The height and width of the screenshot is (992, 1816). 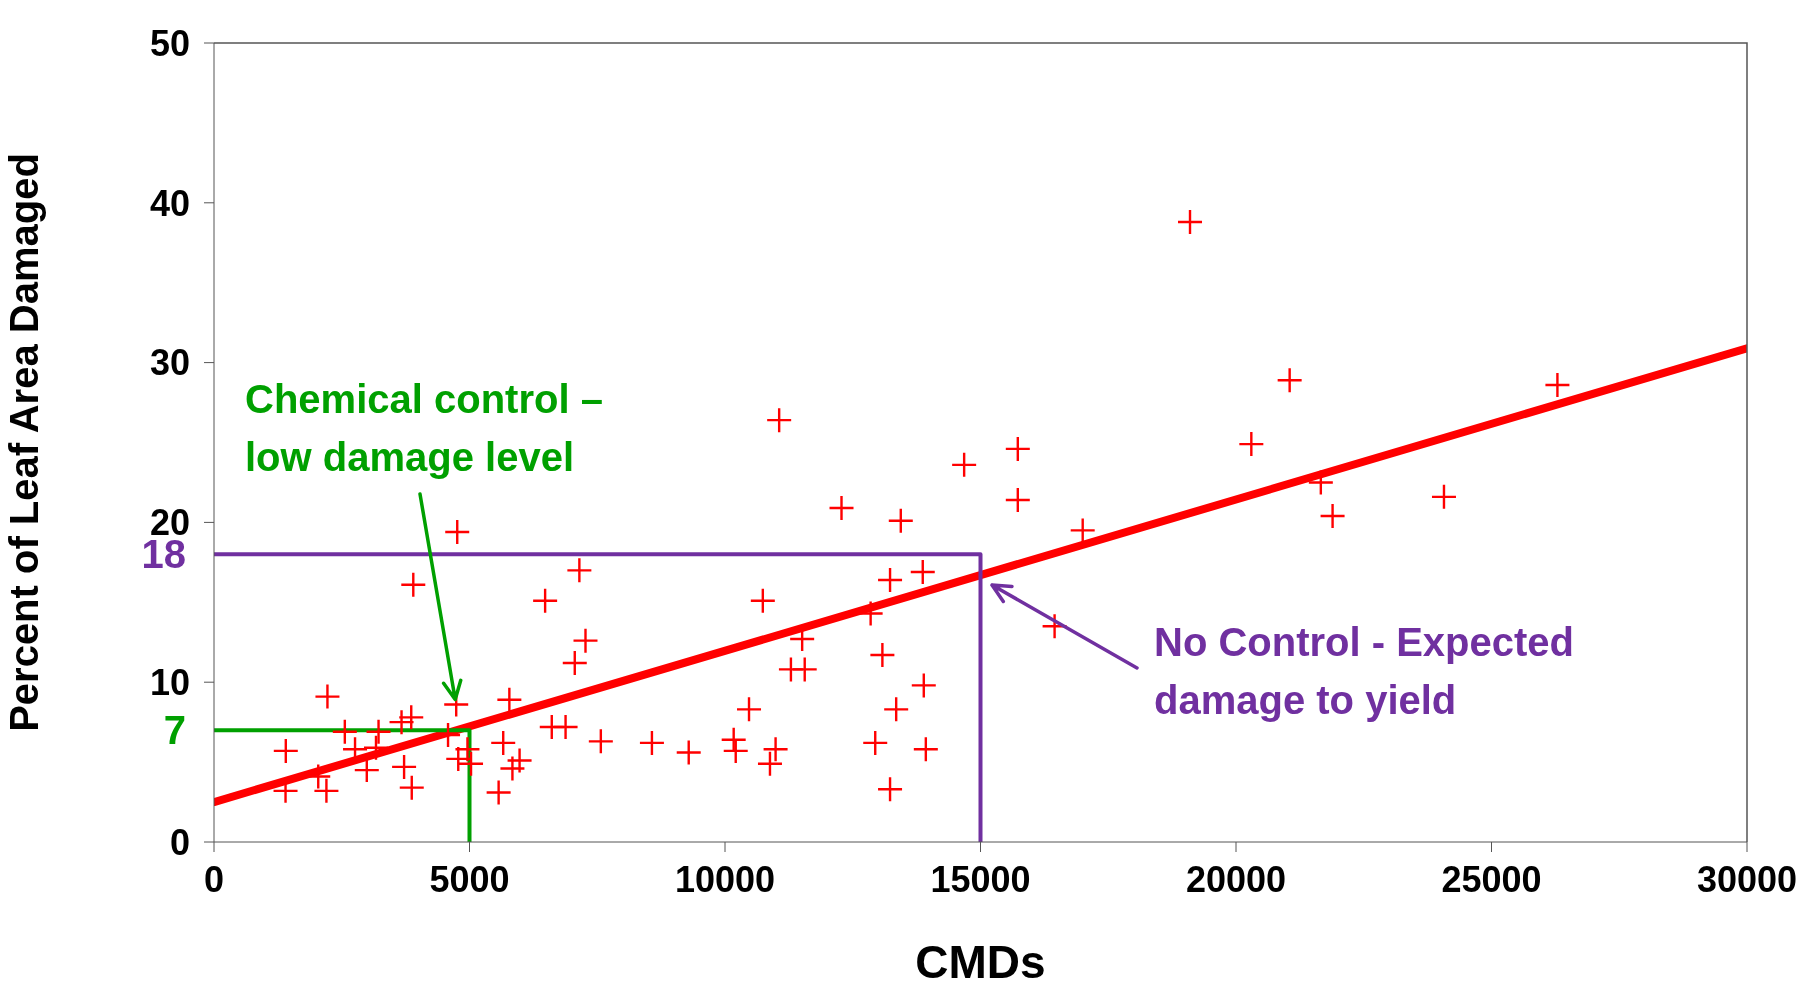 What do you see at coordinates (1491, 879) in the screenshot?
I see `x-tick-label: 25000` at bounding box center [1491, 879].